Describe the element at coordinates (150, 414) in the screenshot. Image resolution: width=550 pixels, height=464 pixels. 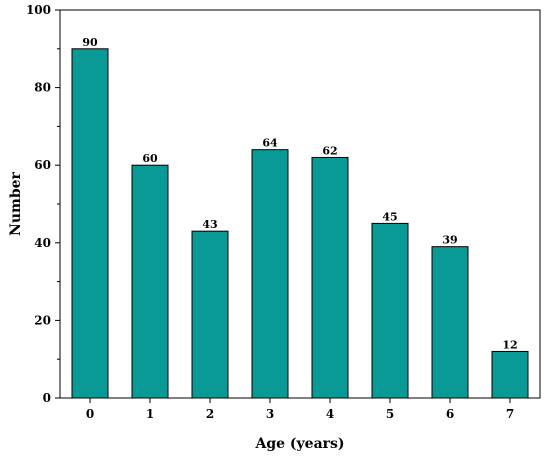
I see `x-tick-label-1: 1` at that location.